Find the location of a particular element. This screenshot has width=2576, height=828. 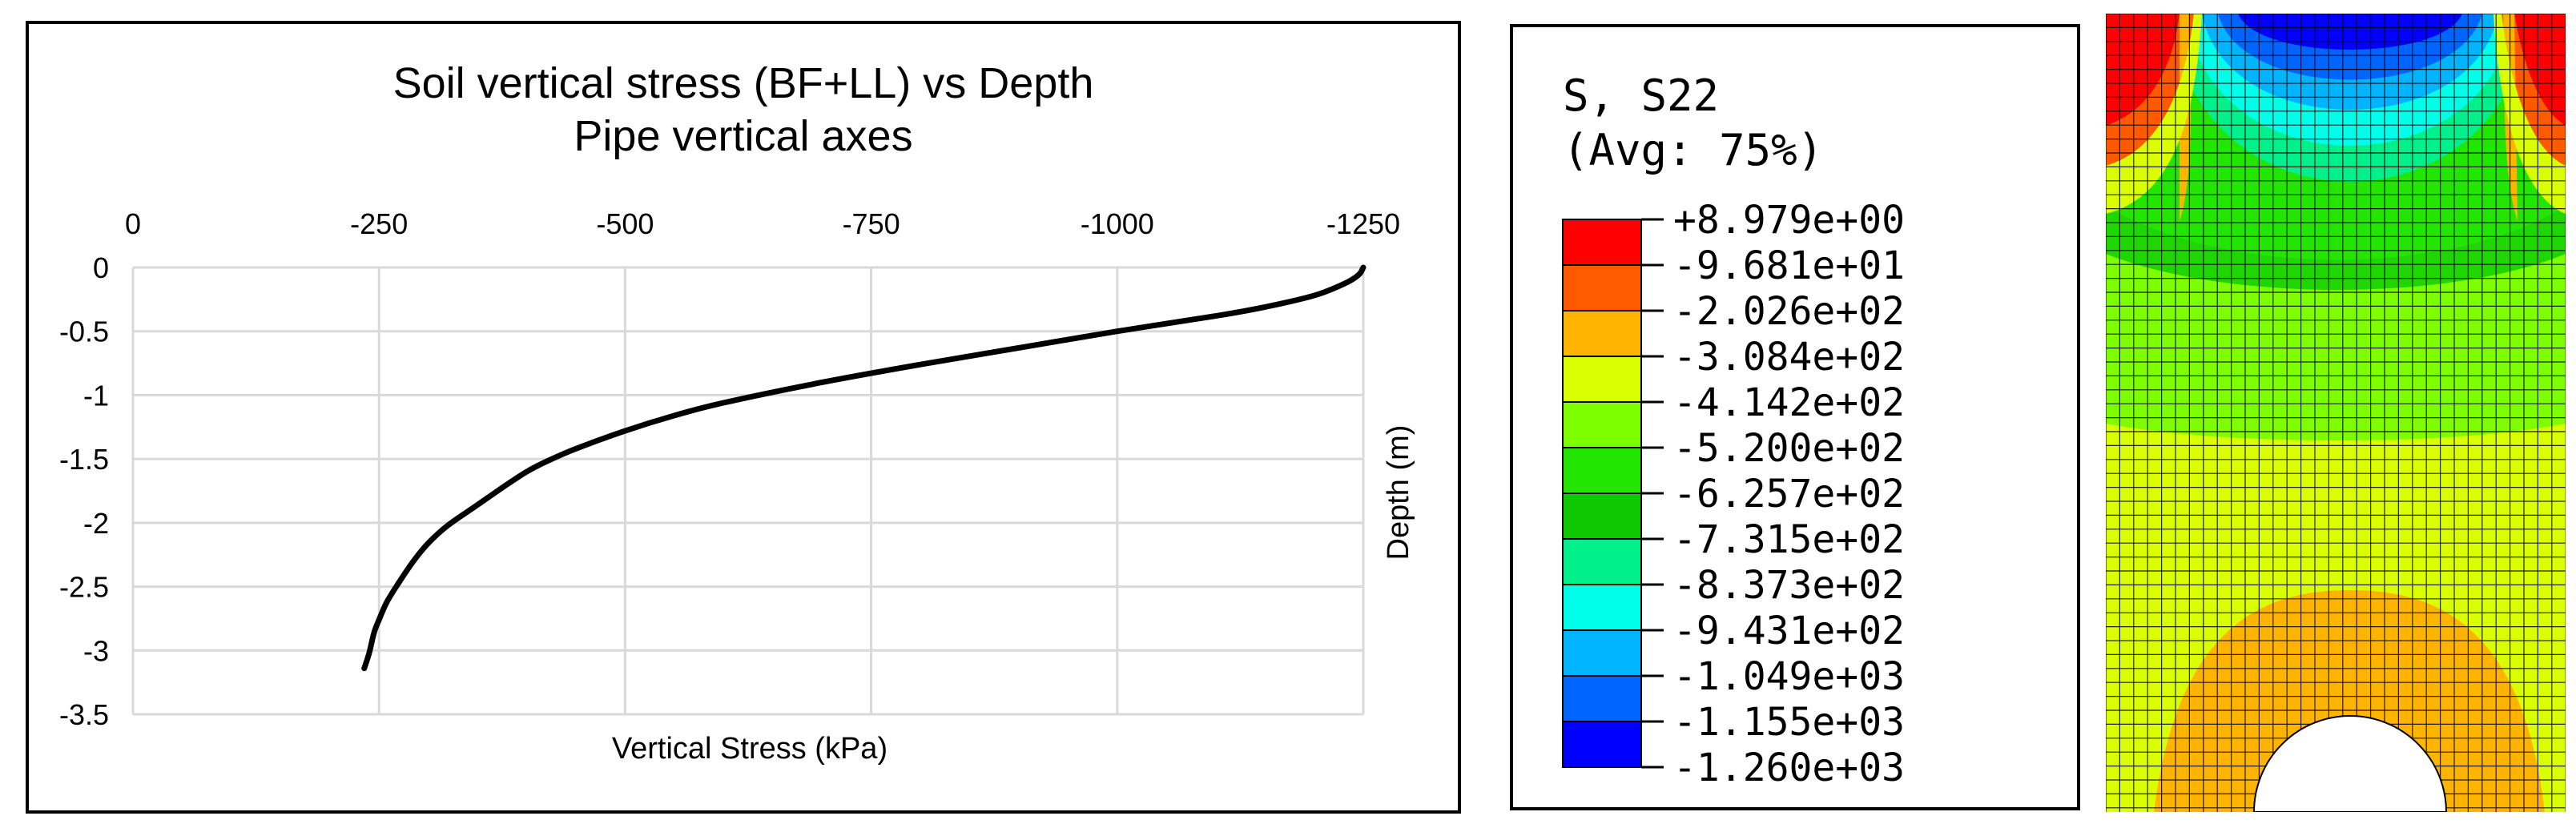

y-tick-label: -3.5 is located at coordinates (84, 714).